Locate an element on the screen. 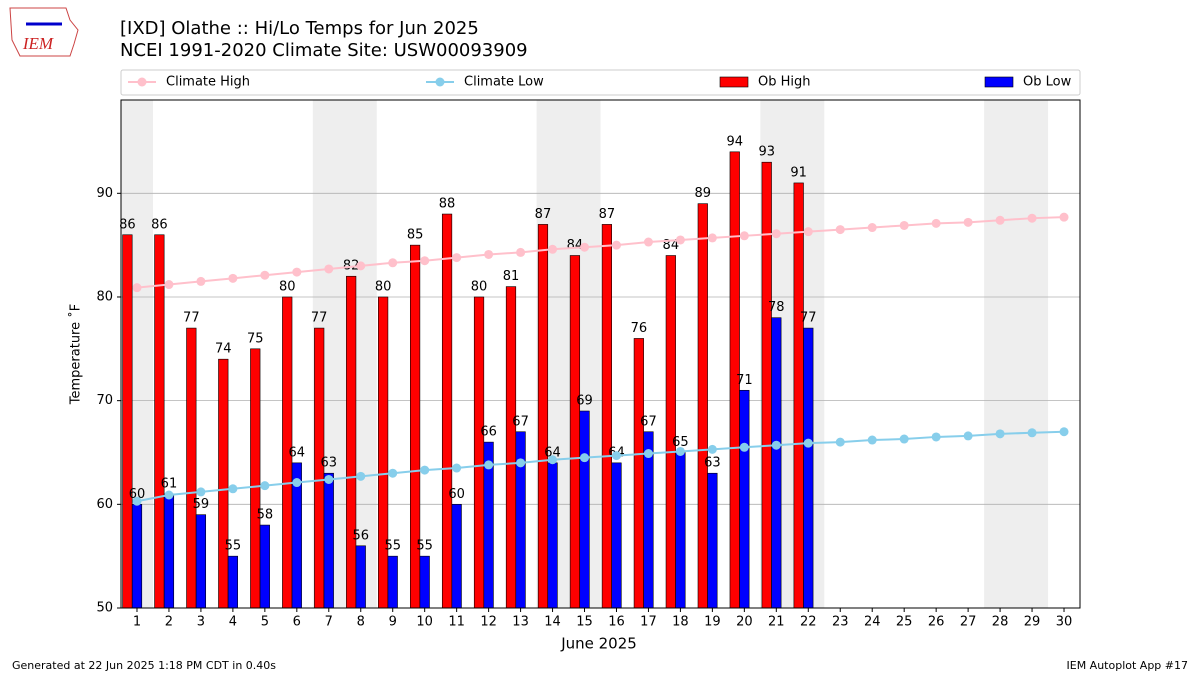  logo-text: IEM is located at coordinates (38, 43).